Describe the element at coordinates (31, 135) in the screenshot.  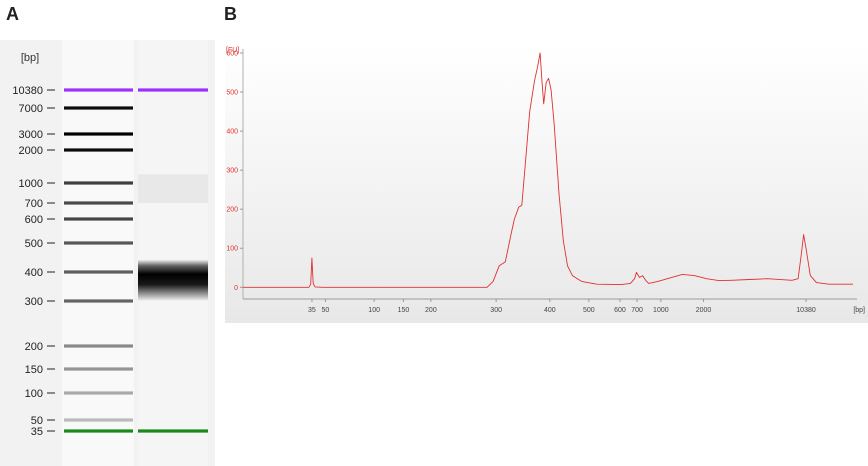
I see `ladder-size-label: 3000` at that location.